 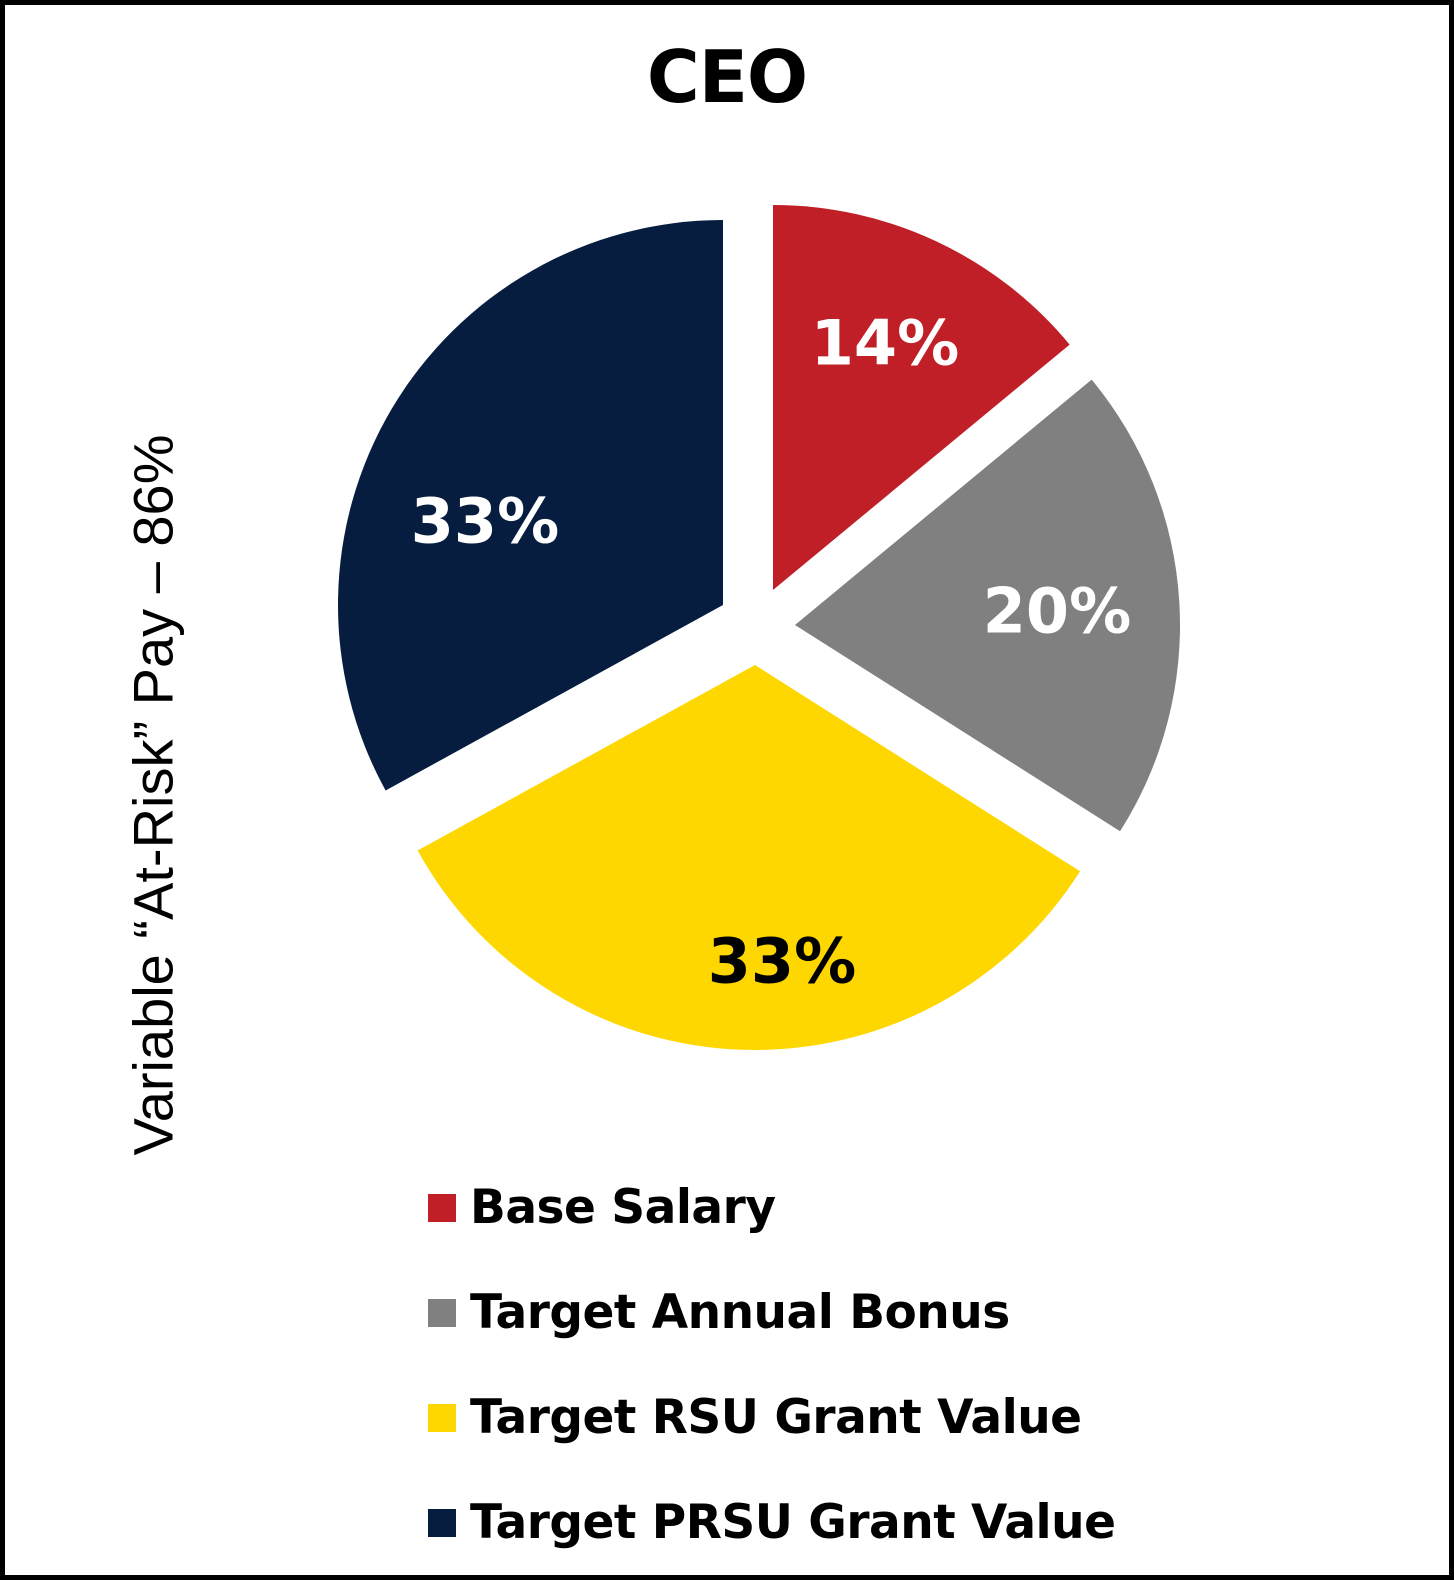 What do you see at coordinates (776, 1417) in the screenshot?
I see `legend-label: Target RSU Grant Value` at bounding box center [776, 1417].